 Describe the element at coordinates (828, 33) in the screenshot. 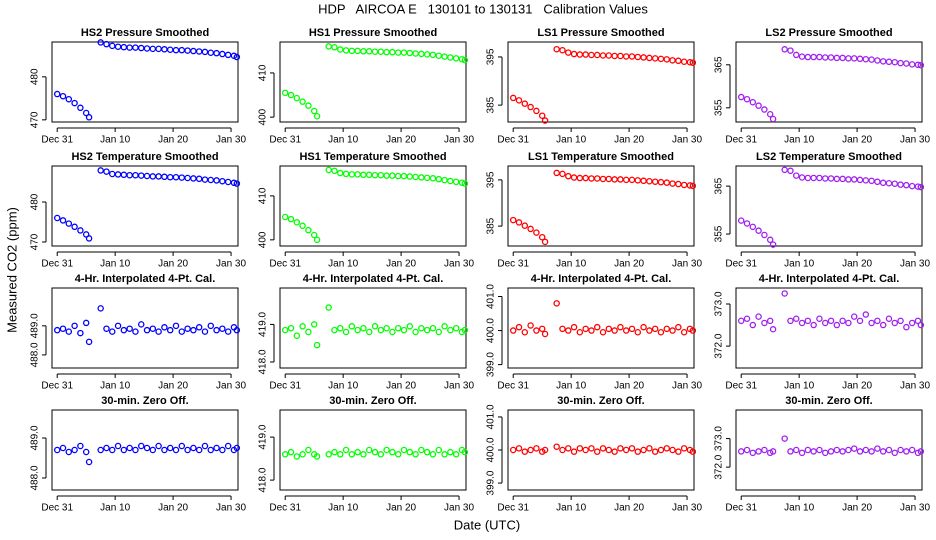

I see `panel-title: LS2 Pressure Smoothed` at that location.